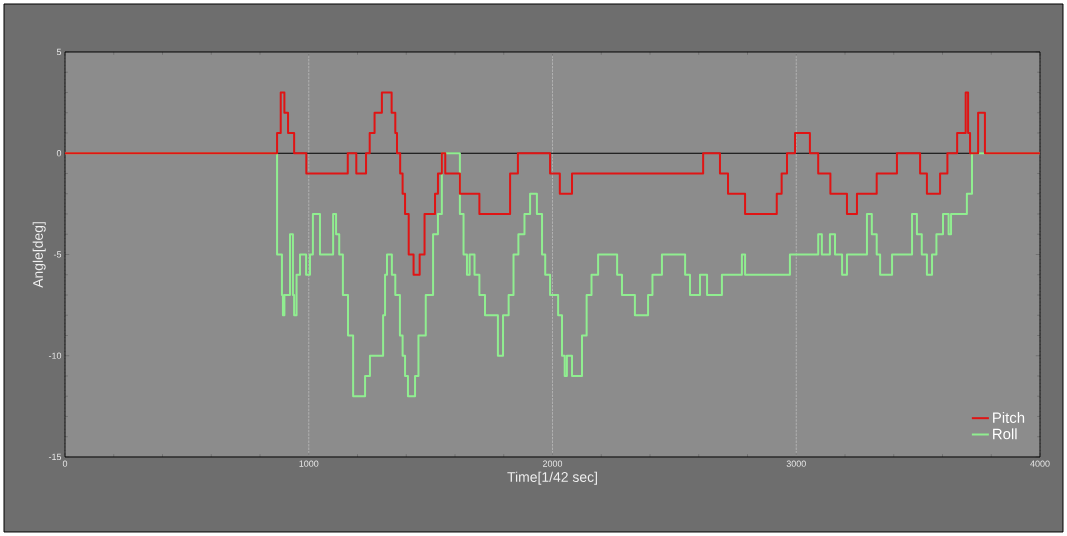  Describe the element at coordinates (552, 463) in the screenshot. I see `x-tick-label: 2000` at that location.